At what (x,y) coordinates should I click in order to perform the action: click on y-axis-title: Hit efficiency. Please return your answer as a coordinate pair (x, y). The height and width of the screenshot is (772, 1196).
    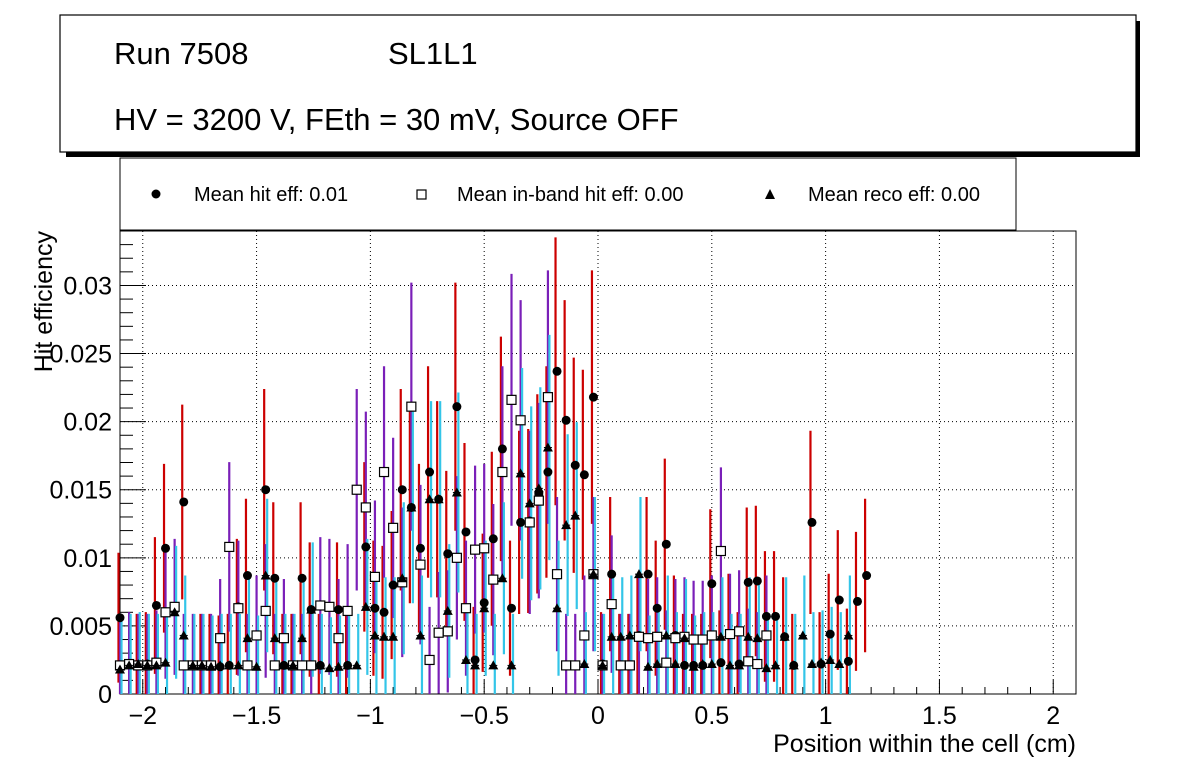
    Looking at the image, I should click on (44, 302).